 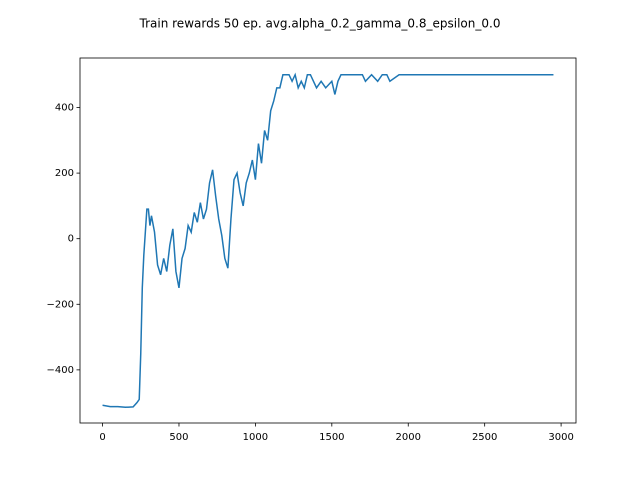 I want to click on y-tick-label: 200, so click(x=64, y=173).